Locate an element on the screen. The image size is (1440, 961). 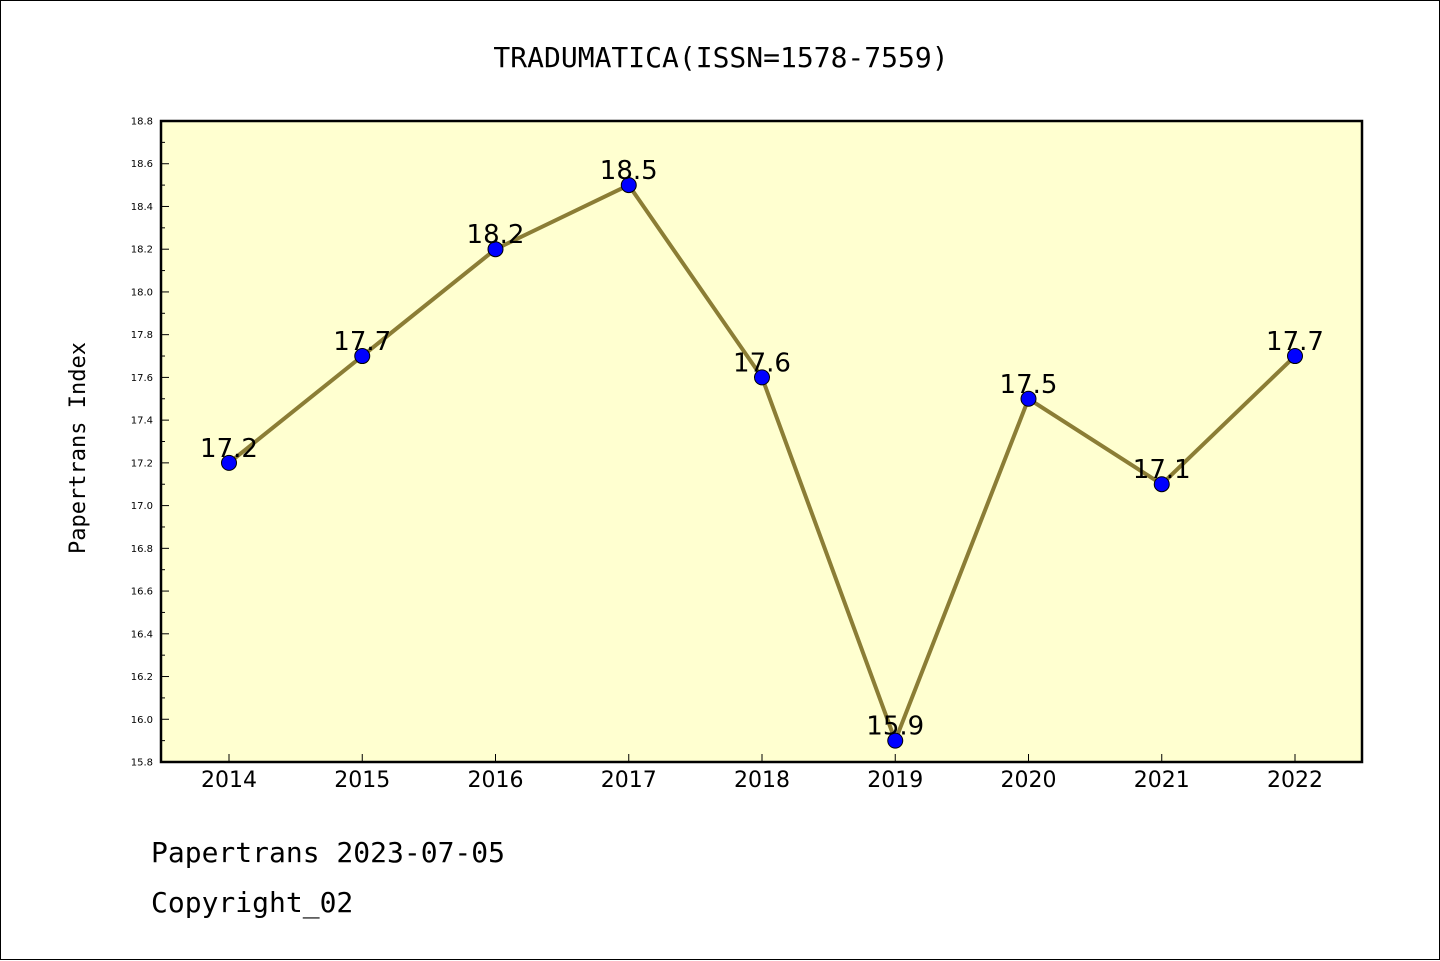
y-tick-label: 17.4 is located at coordinates (142, 421).